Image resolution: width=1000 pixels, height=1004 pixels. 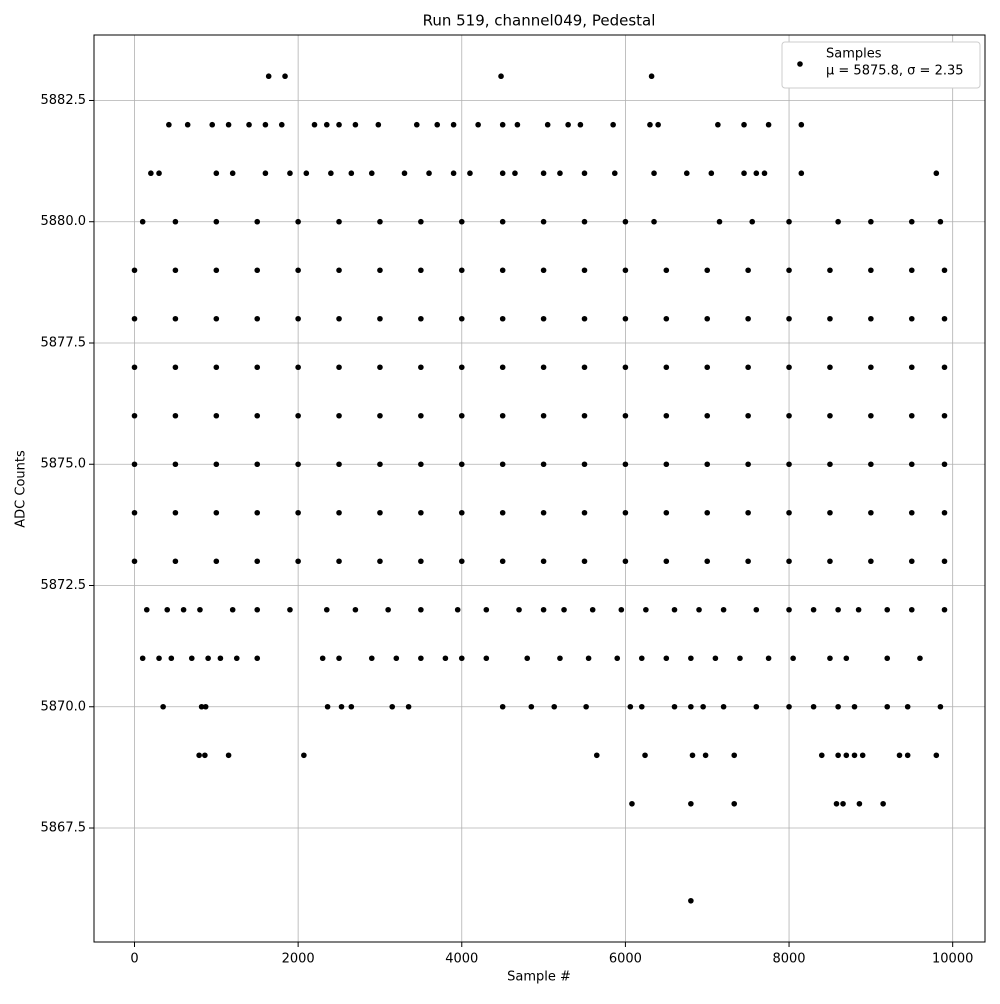 I want to click on x-tick-label: 10000, so click(x=952, y=959).